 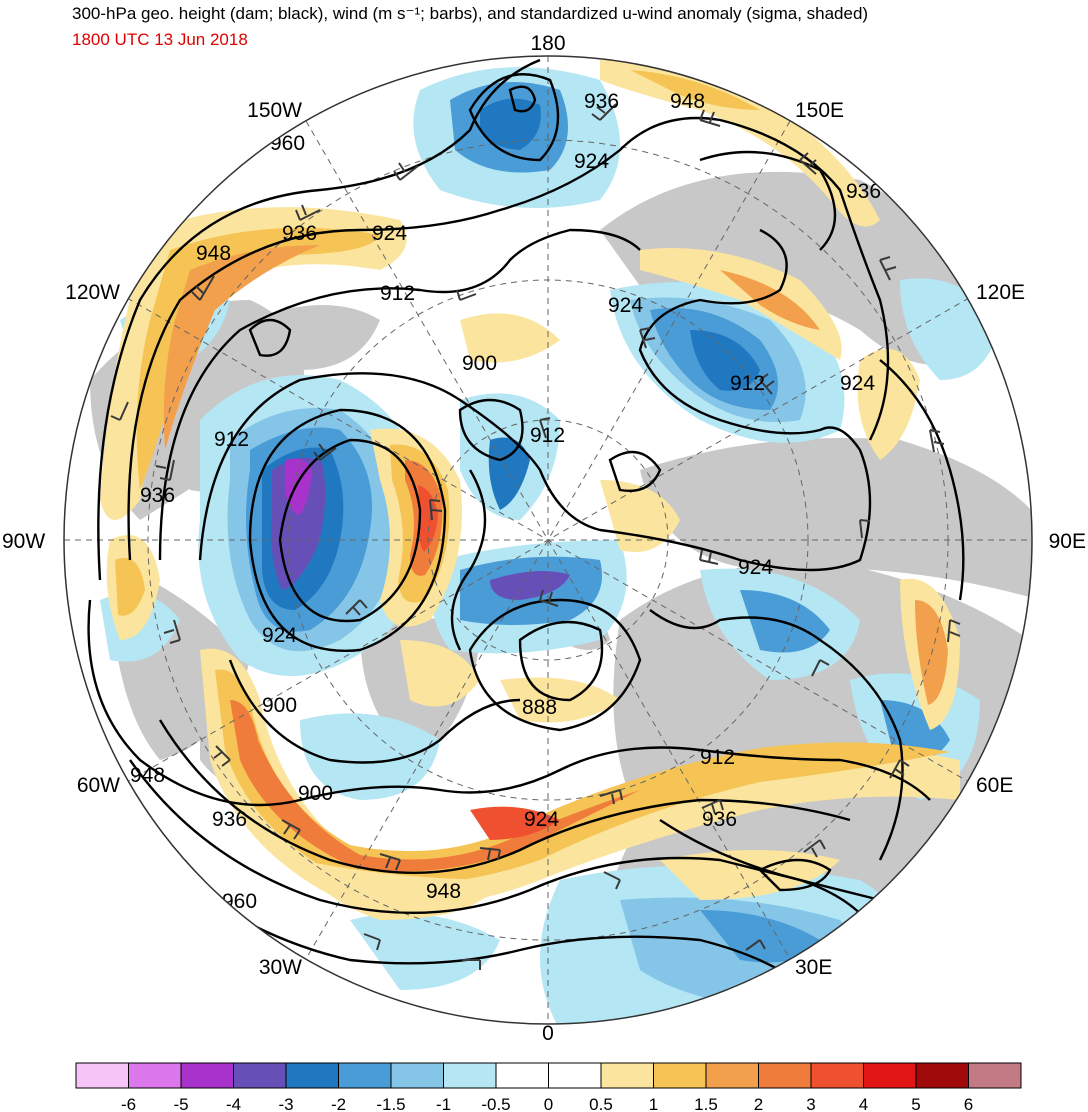 What do you see at coordinates (233, 1103) in the screenshot?
I see `colorbar-tick-label: -4` at bounding box center [233, 1103].